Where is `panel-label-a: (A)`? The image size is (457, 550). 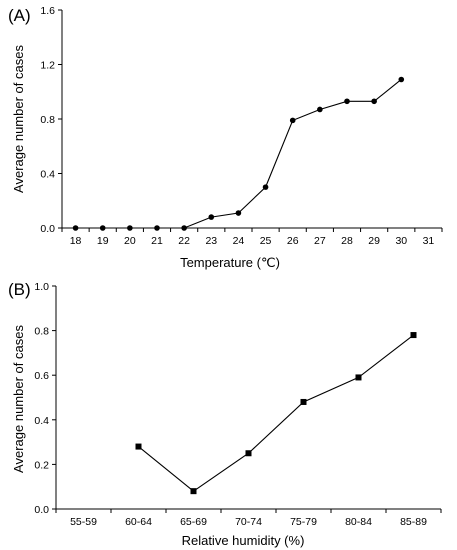 panel-label-a: (A) is located at coordinates (19, 15).